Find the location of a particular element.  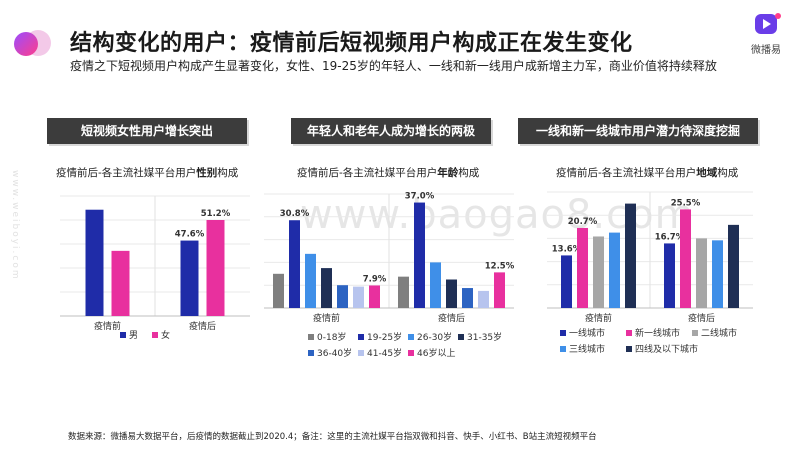

legend-item: 36-40岁 is located at coordinates (330, 352).